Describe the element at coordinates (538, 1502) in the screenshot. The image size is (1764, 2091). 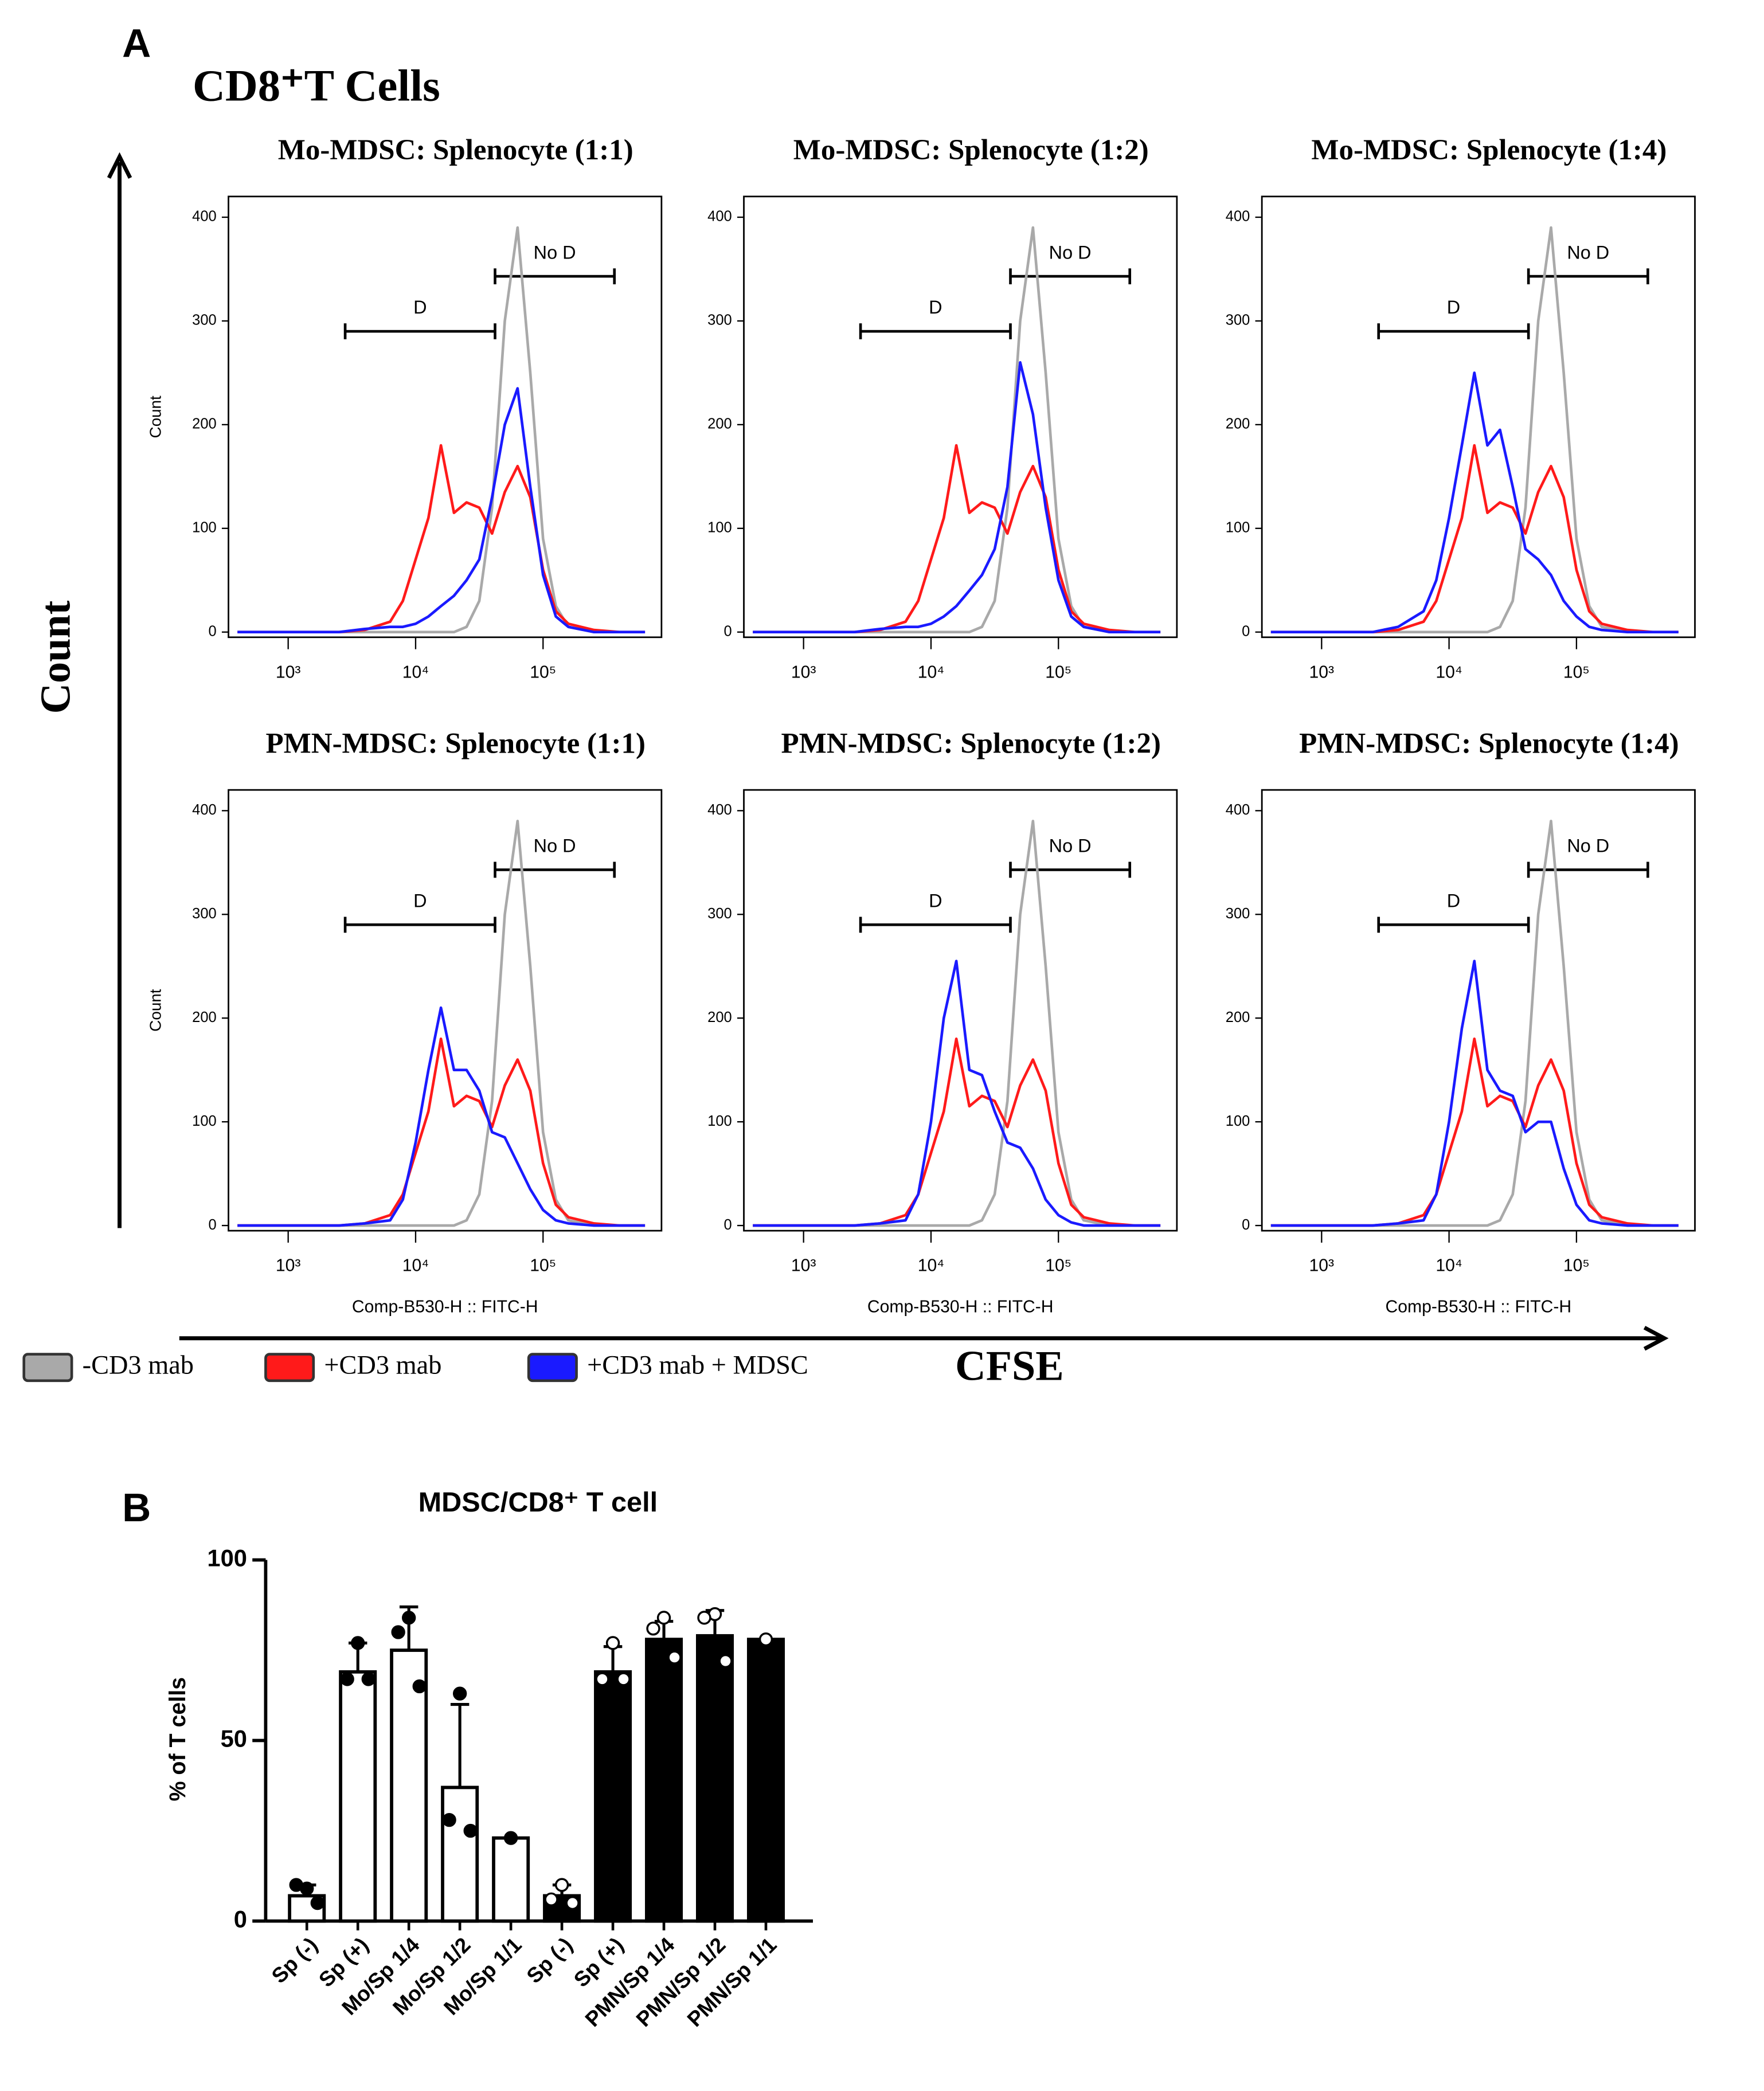
I see `chart-title: MDSC/CD8⁺ T cell` at that location.